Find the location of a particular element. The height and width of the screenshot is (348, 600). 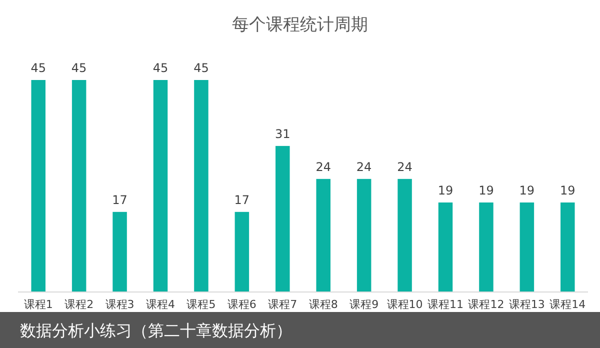

x-tick-label: 课程1 is located at coordinates (38, 304).